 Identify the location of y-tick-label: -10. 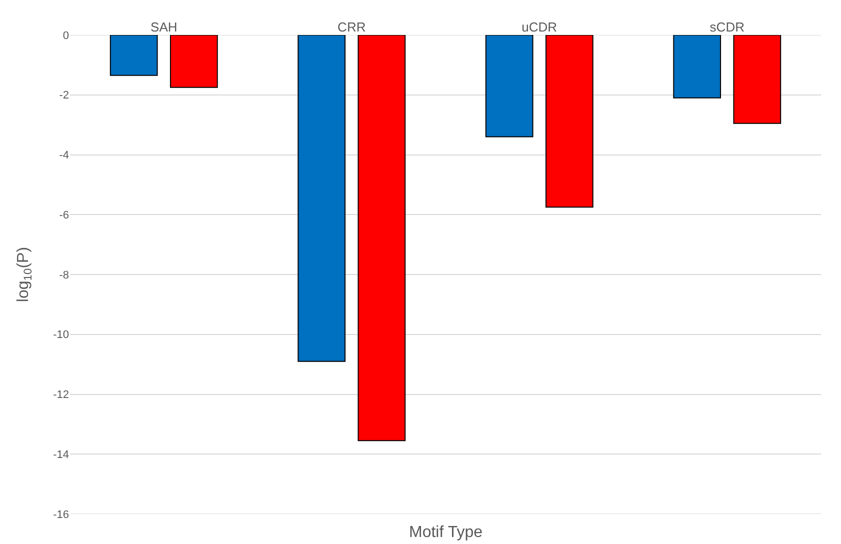
(61, 335).